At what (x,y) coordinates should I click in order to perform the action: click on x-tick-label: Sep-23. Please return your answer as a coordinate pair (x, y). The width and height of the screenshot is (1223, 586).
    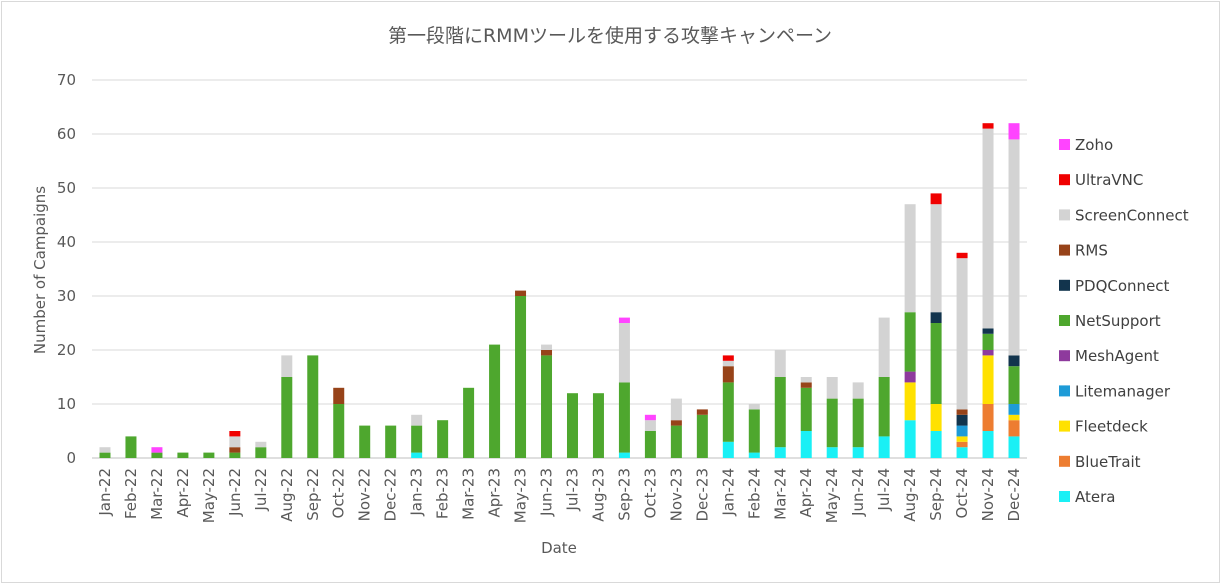
    Looking at the image, I should click on (624, 494).